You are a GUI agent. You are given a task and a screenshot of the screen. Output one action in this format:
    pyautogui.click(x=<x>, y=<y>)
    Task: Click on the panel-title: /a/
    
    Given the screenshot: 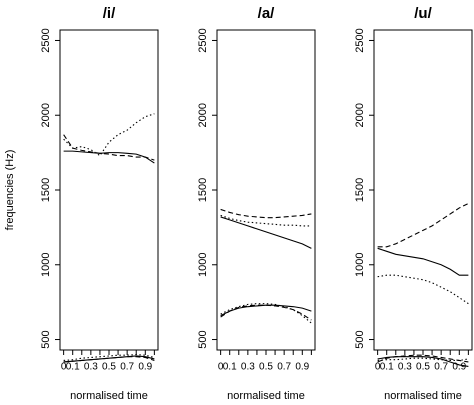 What is the action you would take?
    pyautogui.click(x=267, y=13)
    